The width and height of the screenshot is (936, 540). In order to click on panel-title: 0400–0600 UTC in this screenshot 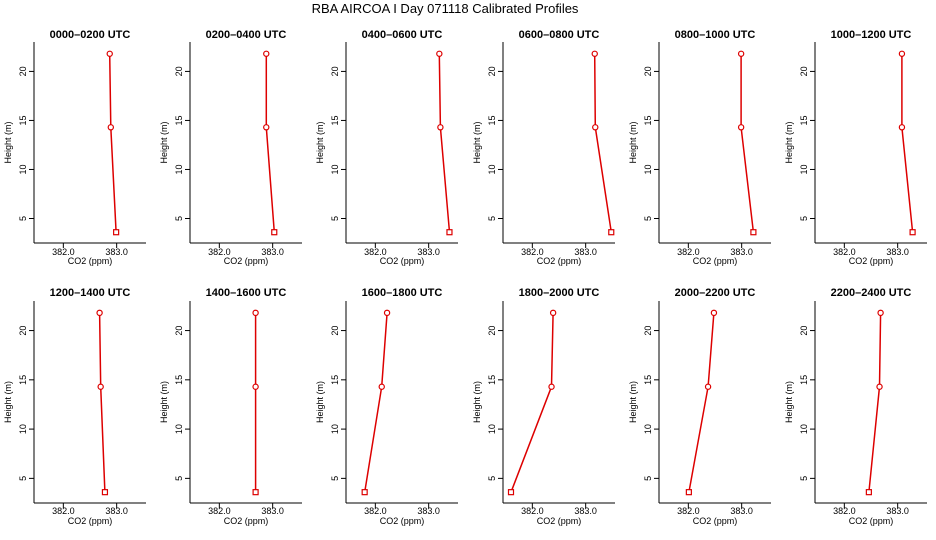, I will do `click(402, 35)`.